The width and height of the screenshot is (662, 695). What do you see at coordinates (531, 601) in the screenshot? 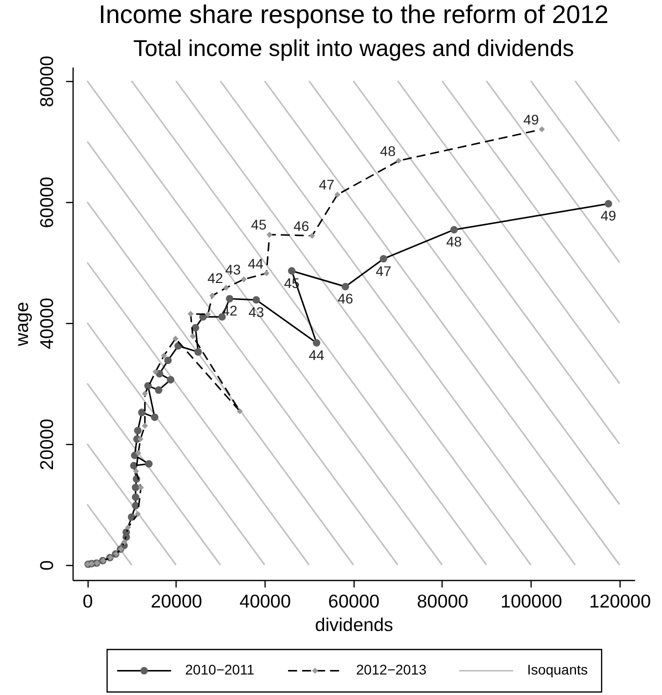
I see `x-tick-label: 100000` at bounding box center [531, 601].